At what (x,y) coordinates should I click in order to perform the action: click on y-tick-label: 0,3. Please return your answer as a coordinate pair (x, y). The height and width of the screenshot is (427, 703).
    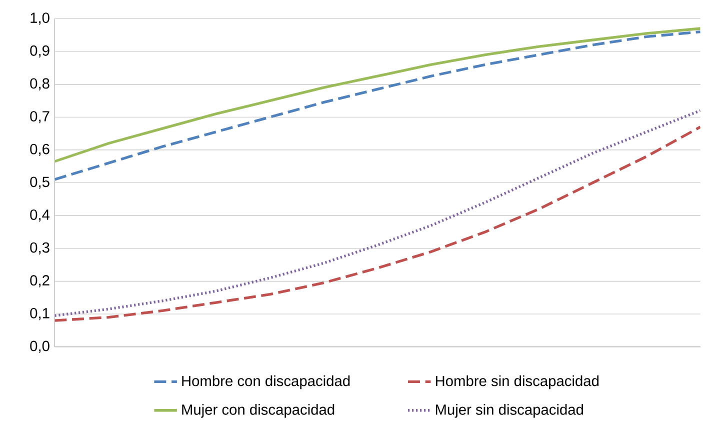
    Looking at the image, I should click on (40, 248).